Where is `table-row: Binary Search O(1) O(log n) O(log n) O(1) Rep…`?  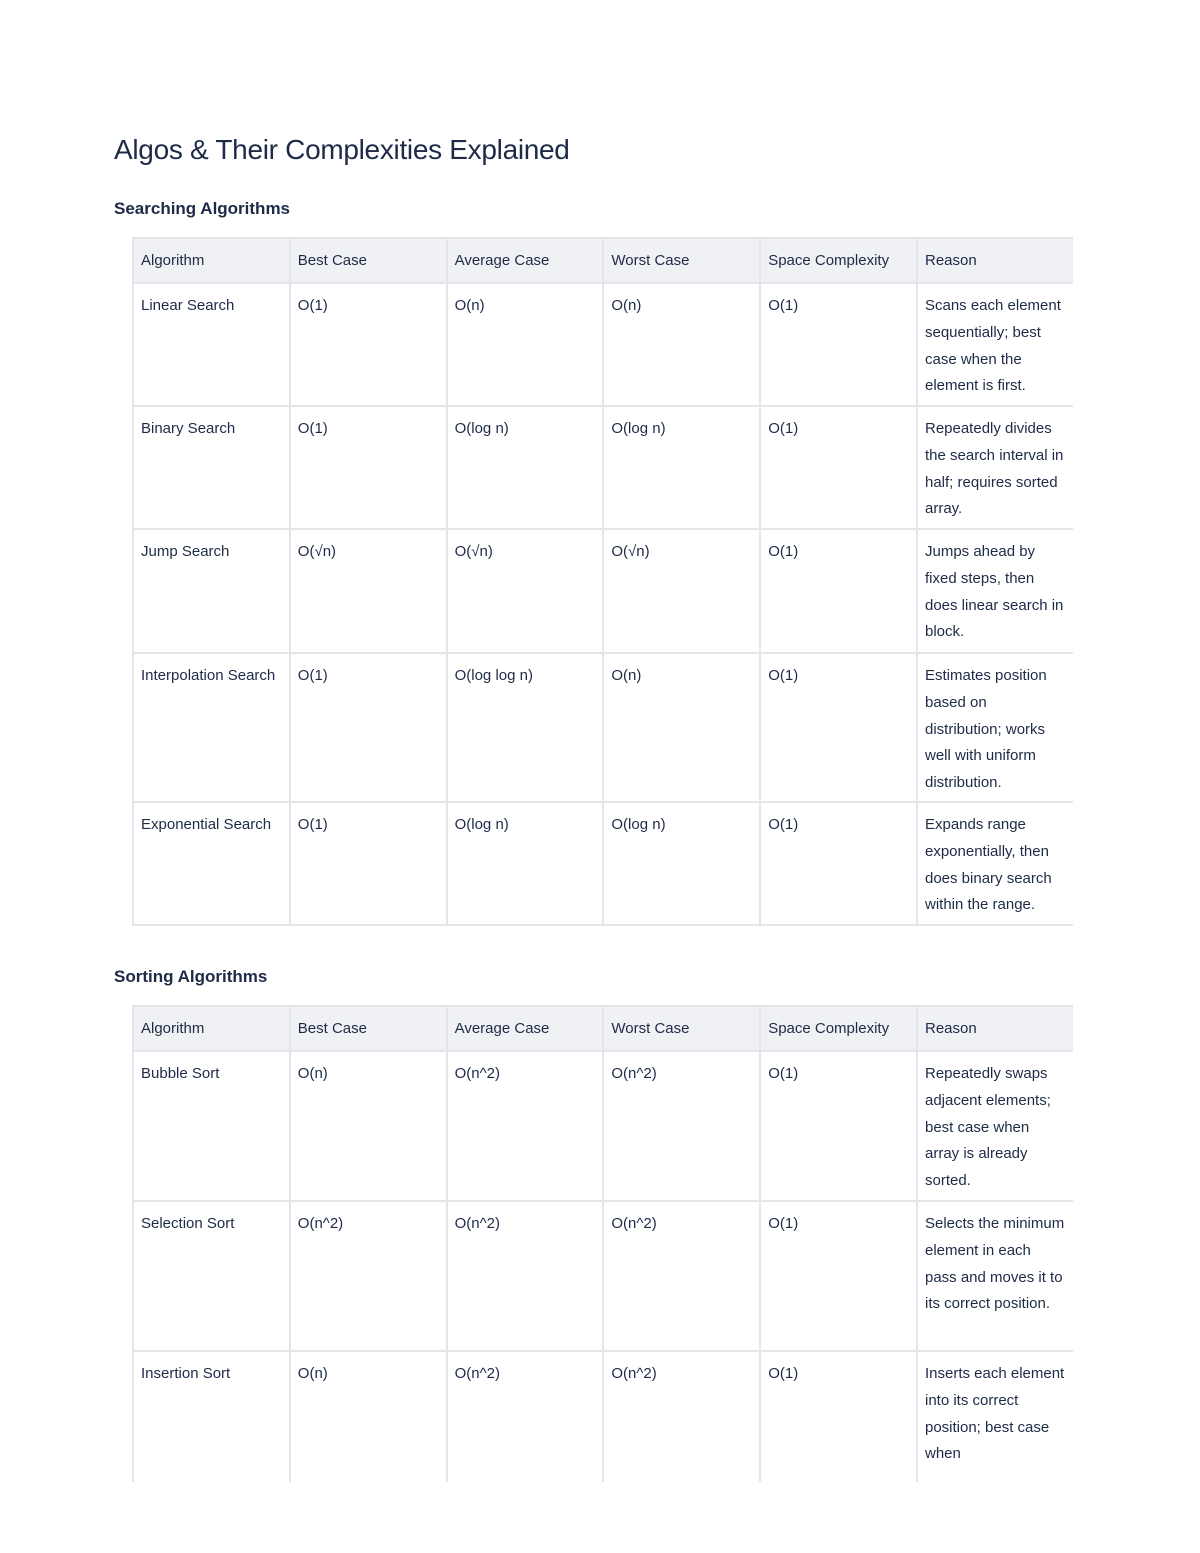
table-row: Binary Search O(1) O(log n) O(log n) O(1) Rep… is located at coordinates (602, 467).